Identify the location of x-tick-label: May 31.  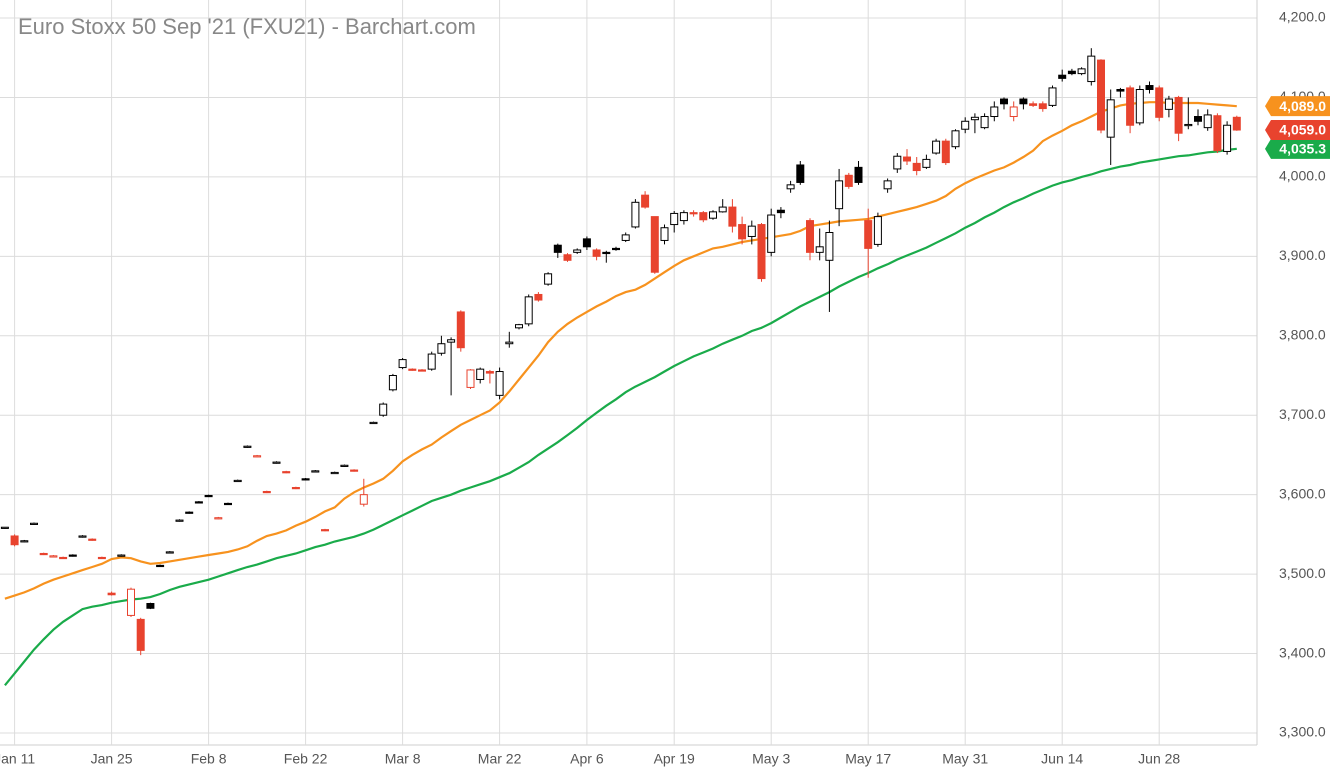
(965, 759).